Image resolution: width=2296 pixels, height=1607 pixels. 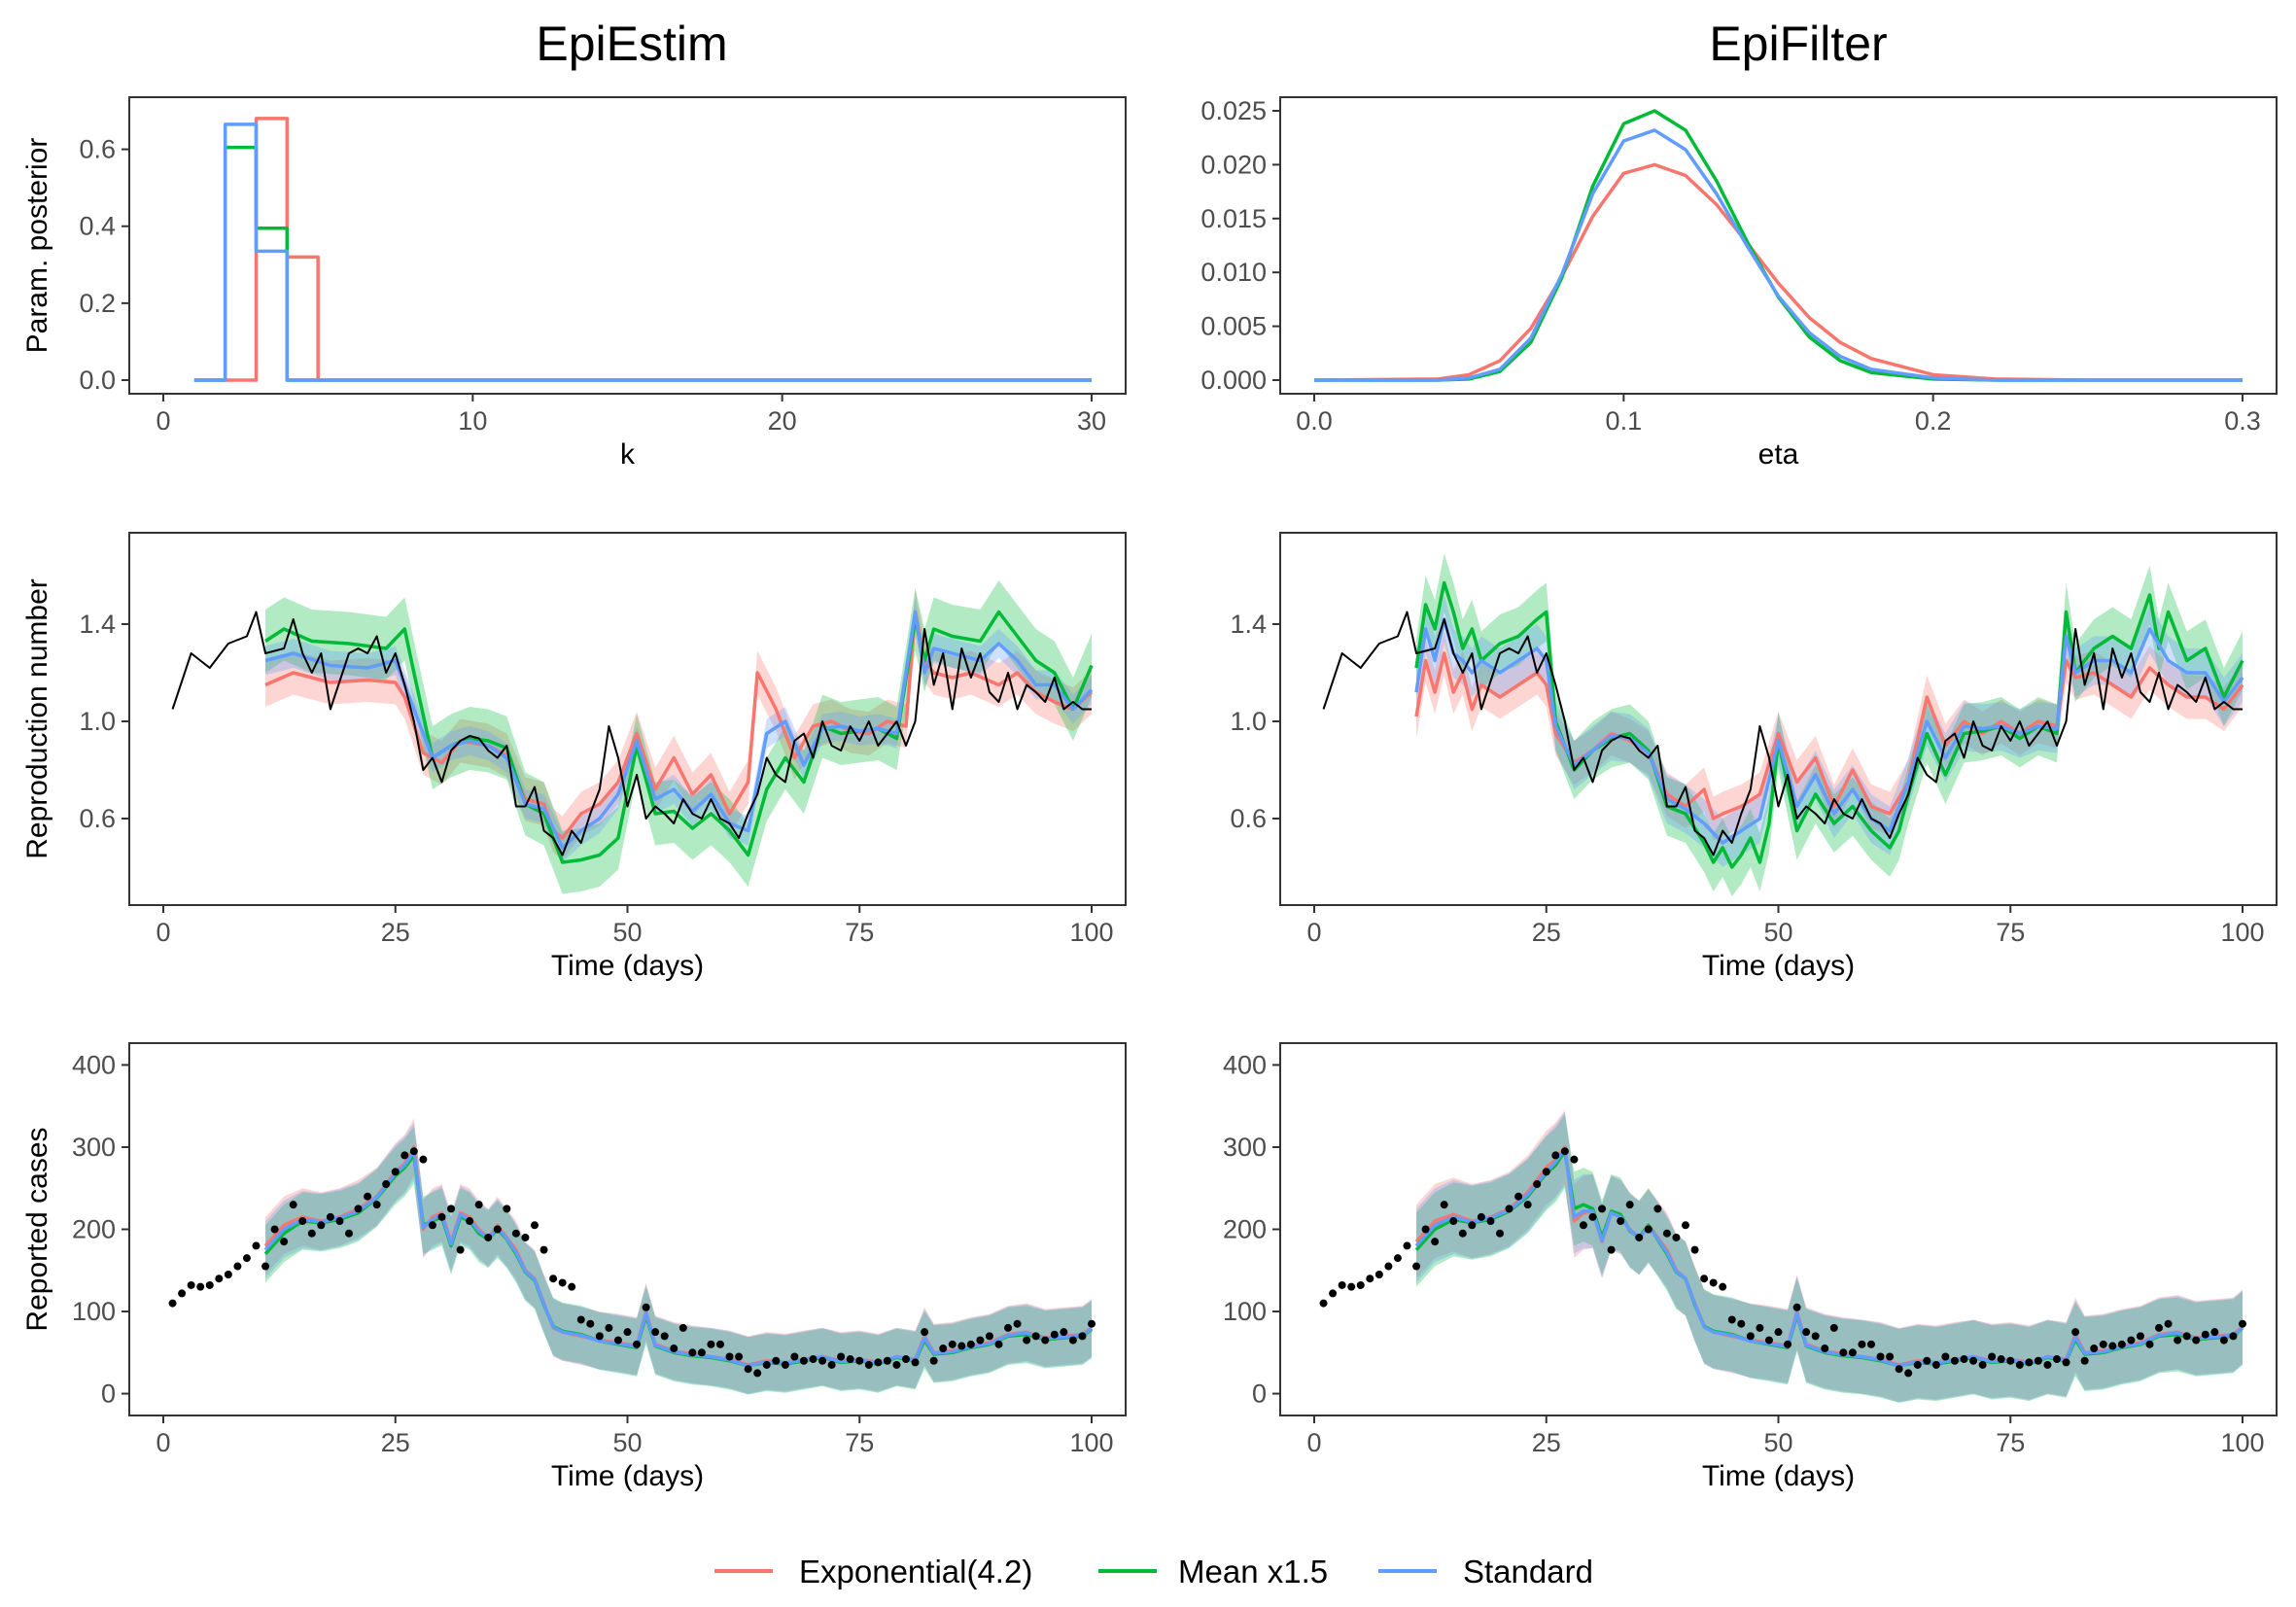 I want to click on y-tick-label: 1.4, so click(x=97, y=624).